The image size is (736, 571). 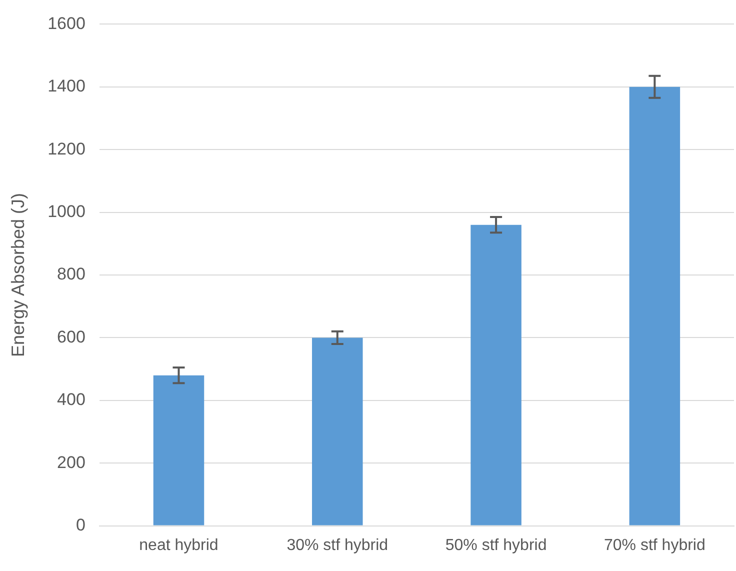 I want to click on x-tick-label: neat hybrid, so click(x=178, y=545).